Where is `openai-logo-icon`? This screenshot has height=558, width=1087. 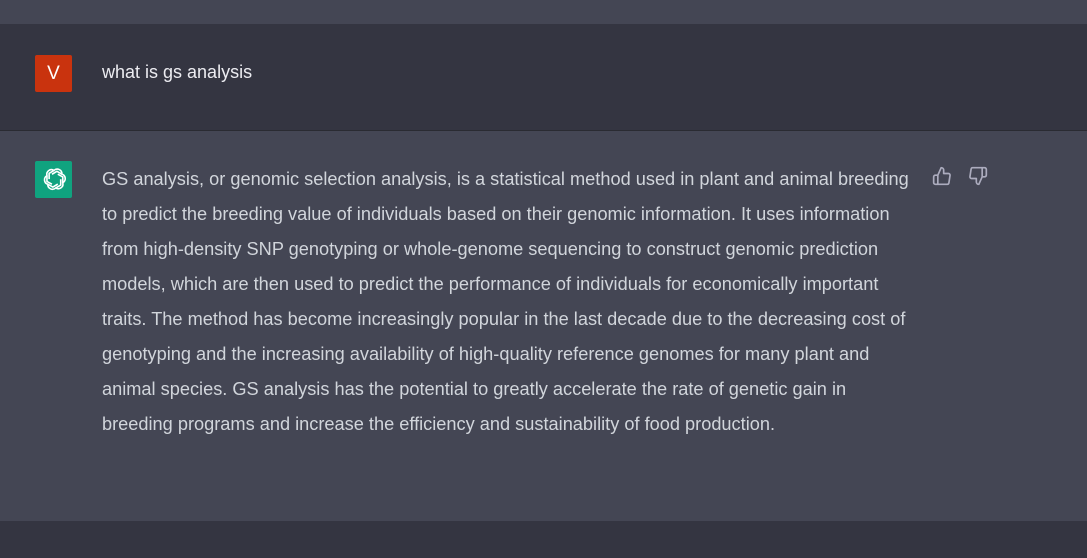
openai-logo-icon is located at coordinates (53, 179).